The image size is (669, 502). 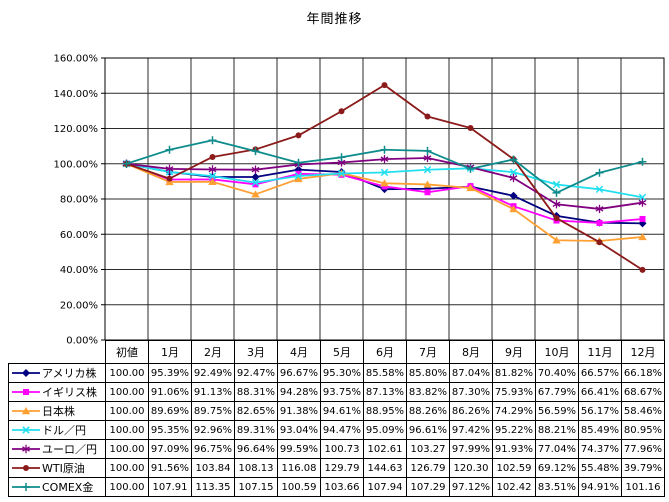 I want to click on value-cell: 97.12%, so click(x=471, y=487).